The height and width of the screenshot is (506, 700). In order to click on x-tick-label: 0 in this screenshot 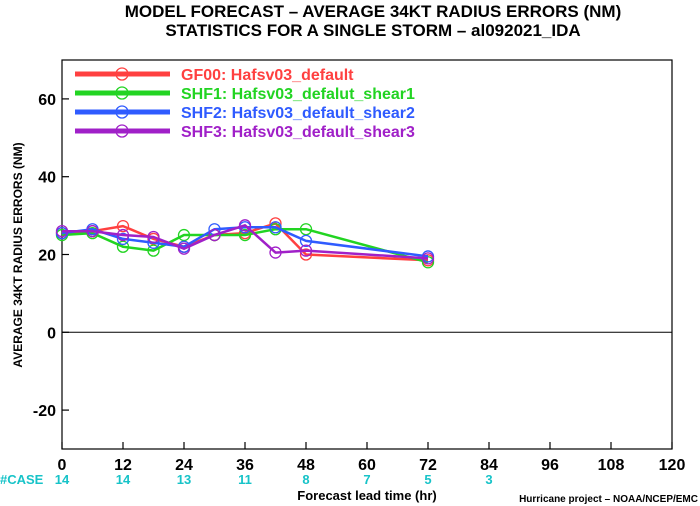, I will do `click(62, 465)`.